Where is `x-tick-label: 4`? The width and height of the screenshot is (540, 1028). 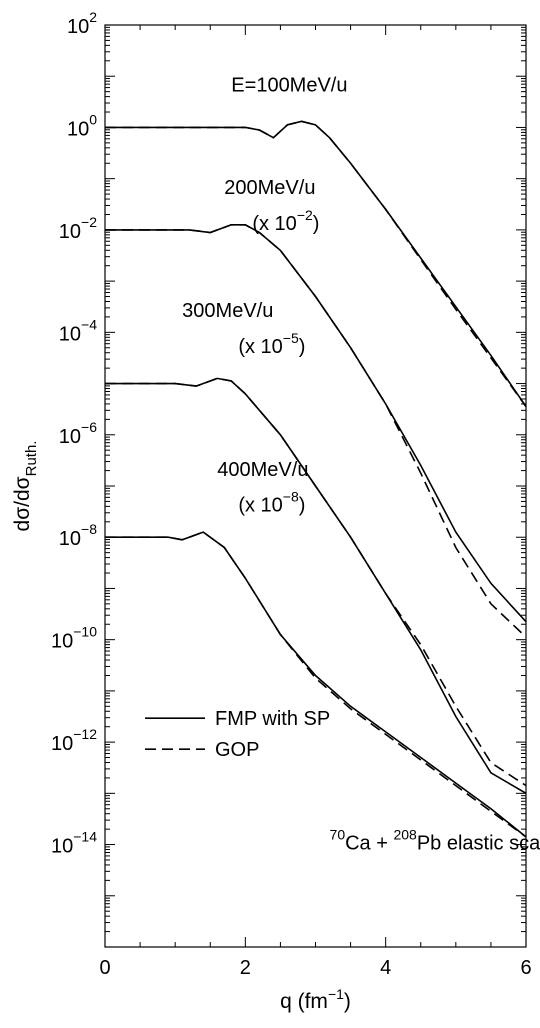 x-tick-label: 4 is located at coordinates (385, 968).